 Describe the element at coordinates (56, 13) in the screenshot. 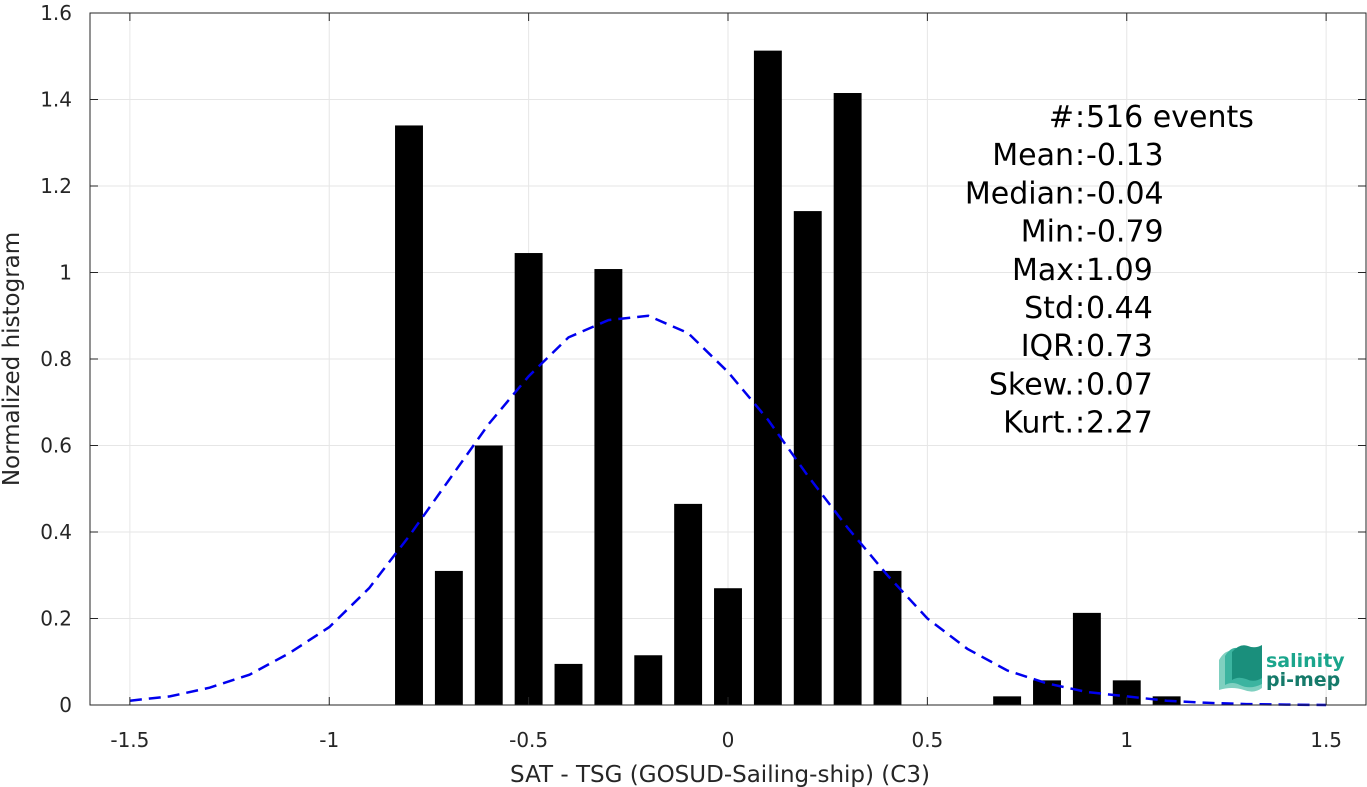

I see `y-tick-label: 1.6` at that location.